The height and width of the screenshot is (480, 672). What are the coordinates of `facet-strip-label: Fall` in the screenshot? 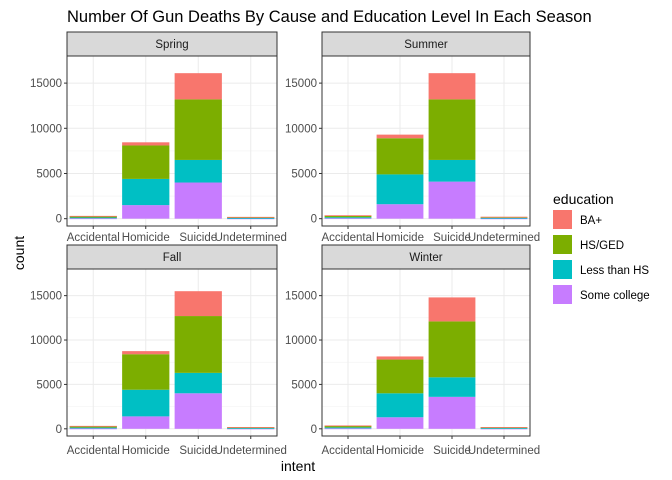 It's located at (172, 258).